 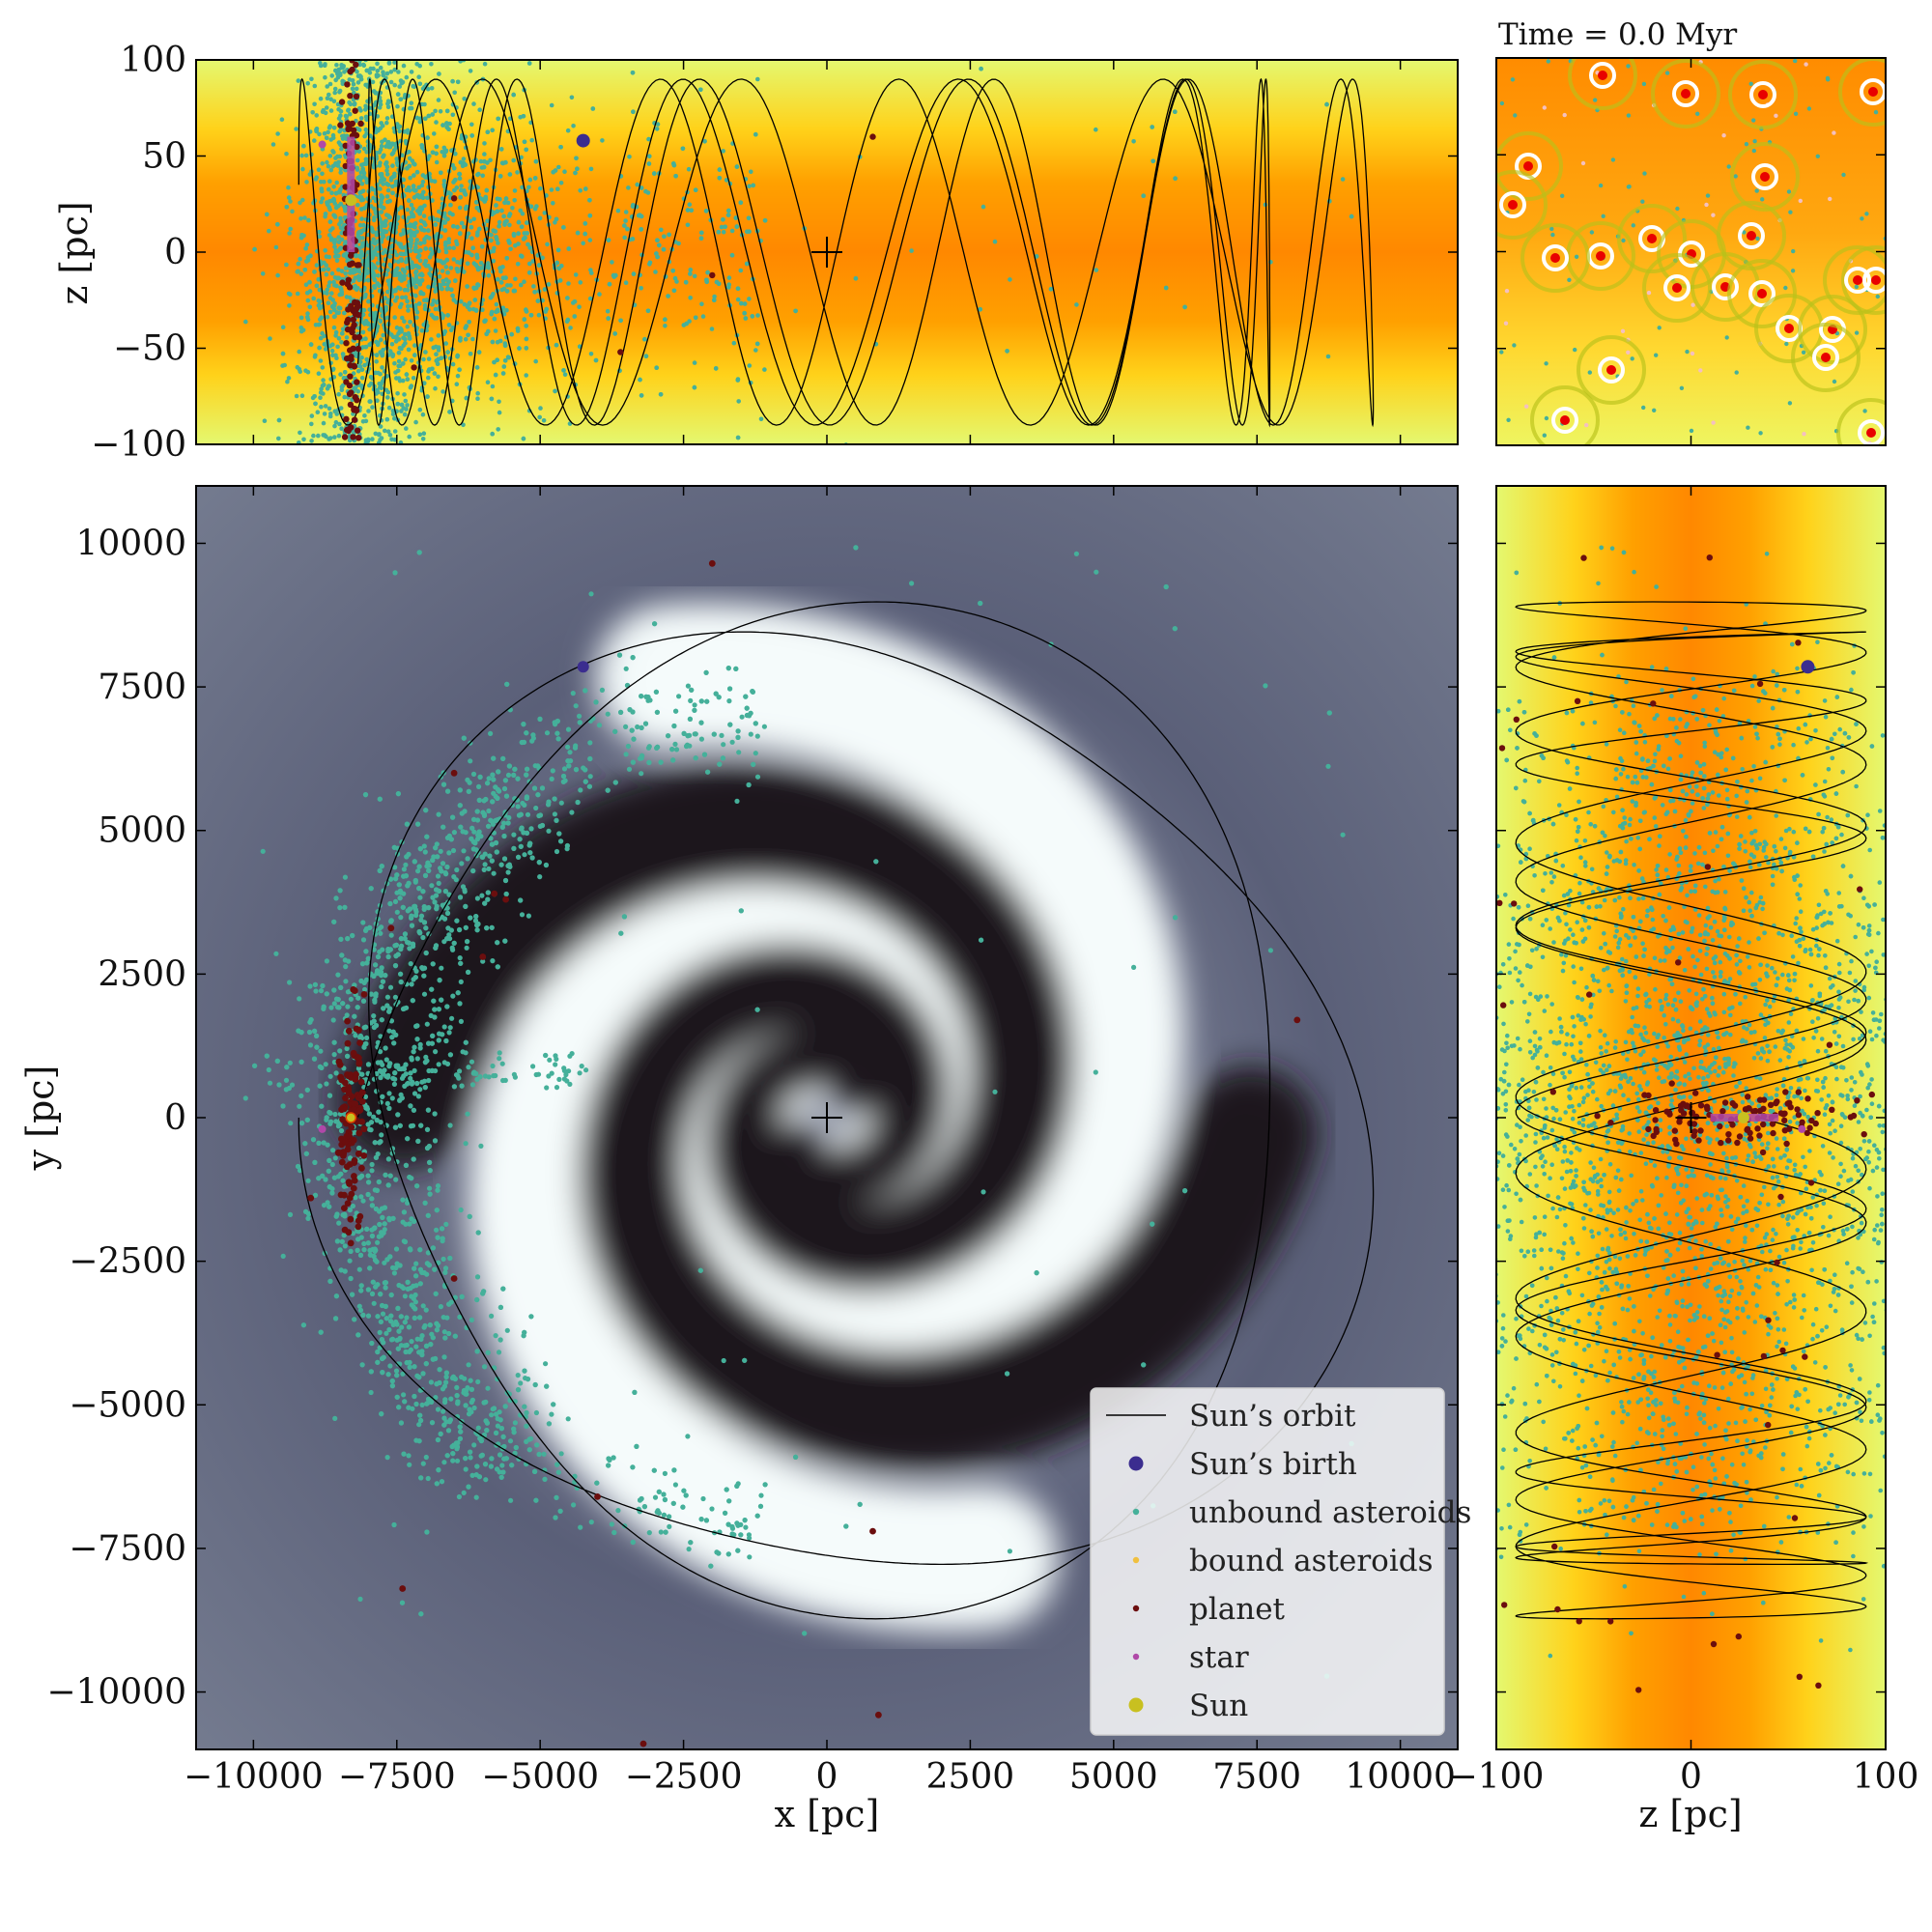 What do you see at coordinates (1617, 34) in the screenshot?
I see `time-label: Time = 0.0 Myr` at bounding box center [1617, 34].